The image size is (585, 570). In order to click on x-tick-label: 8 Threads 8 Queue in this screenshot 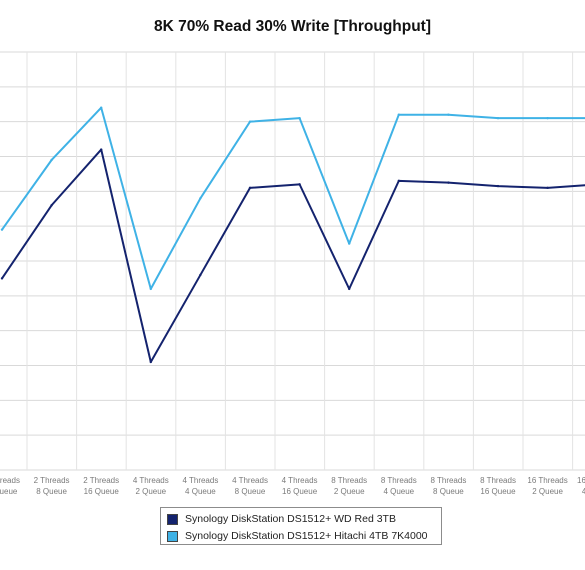, I will do `click(448, 486)`.